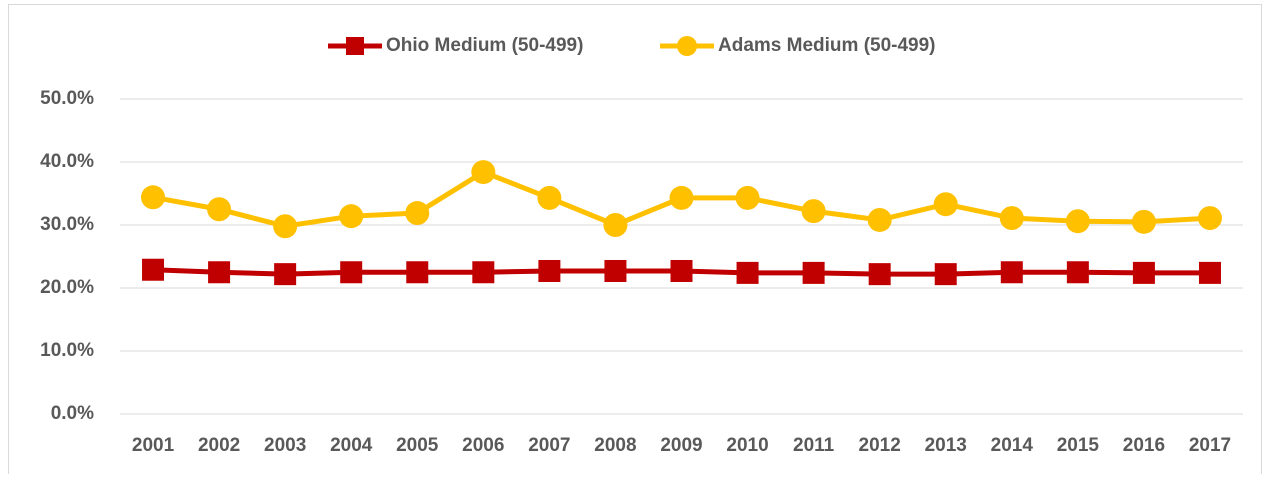  Describe the element at coordinates (1144, 445) in the screenshot. I see `x-tick-label: 2016` at that location.